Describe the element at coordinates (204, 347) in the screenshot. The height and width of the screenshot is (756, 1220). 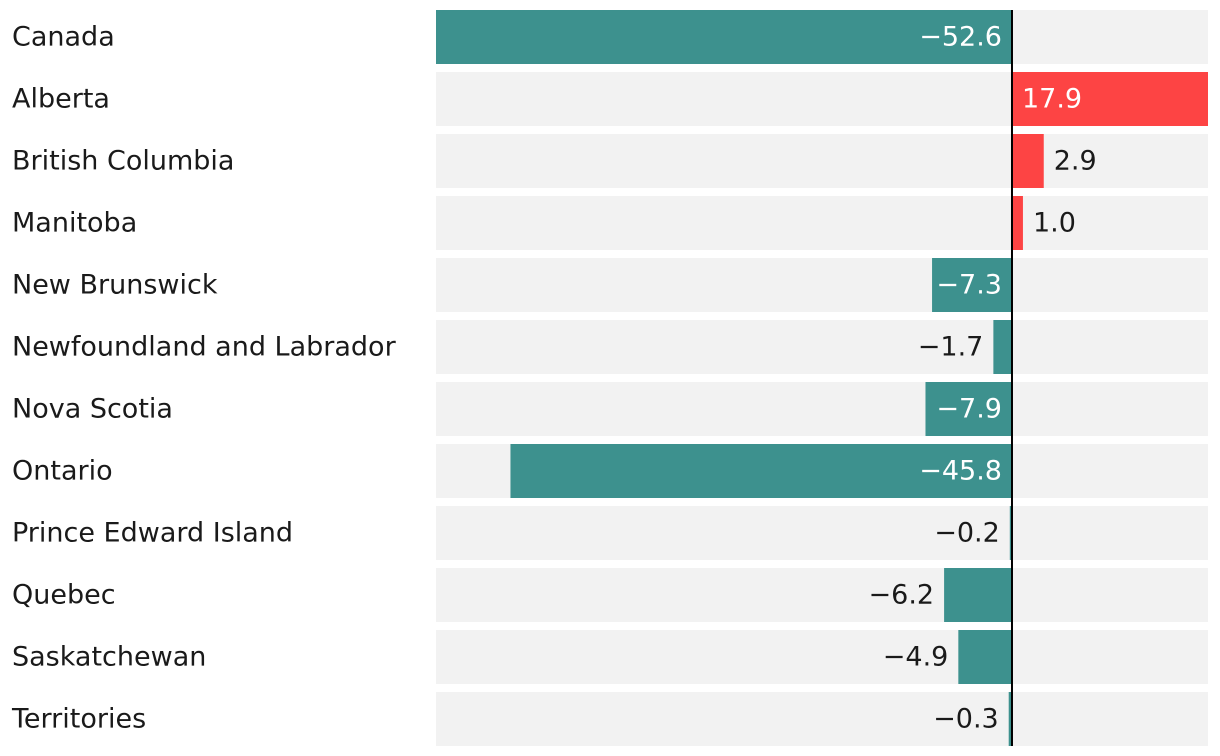
I see `category-label: Newfoundland and Labrador` at that location.